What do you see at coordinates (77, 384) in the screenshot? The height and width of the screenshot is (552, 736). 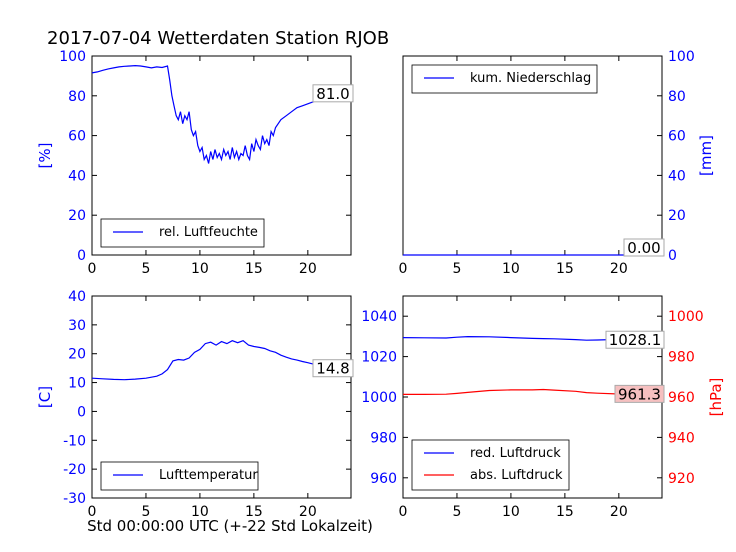 I see `y-tick-label-left: 10` at bounding box center [77, 384].